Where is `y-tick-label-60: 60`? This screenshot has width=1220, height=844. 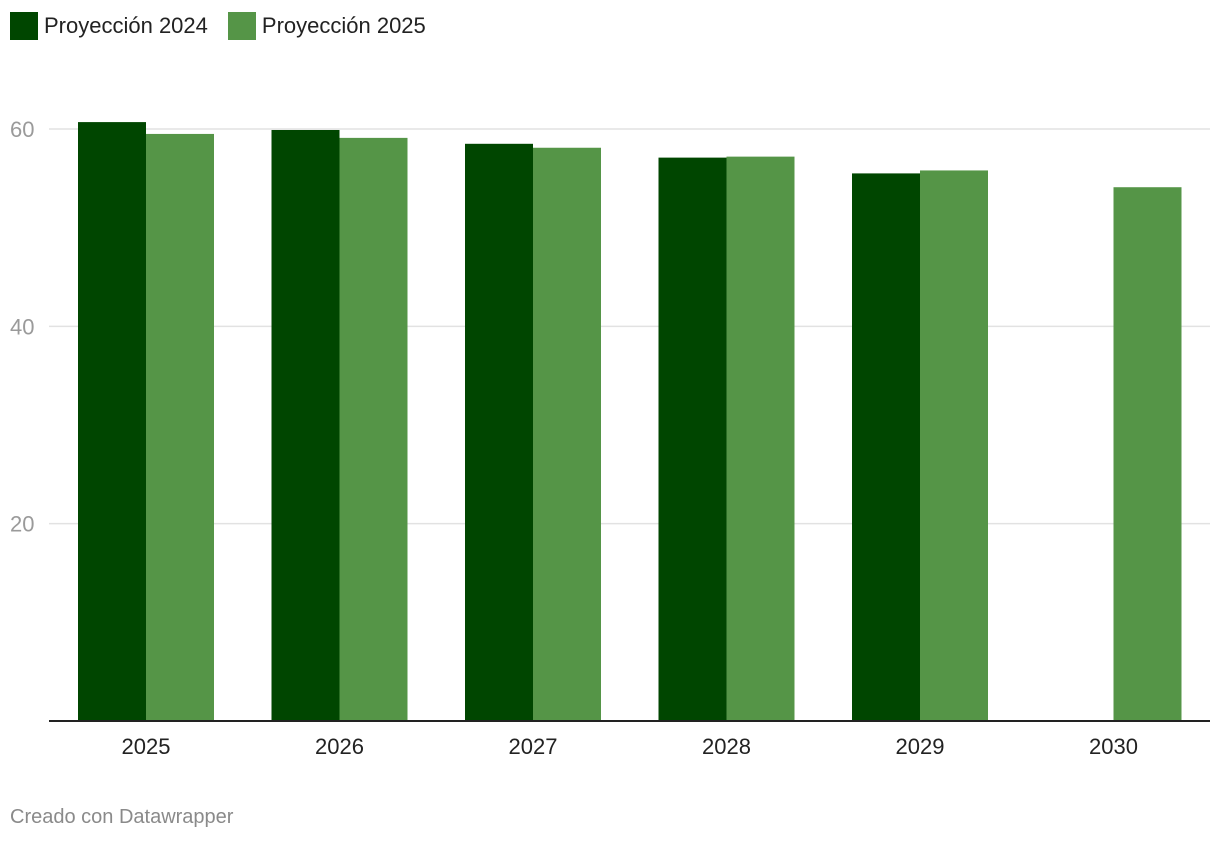
y-tick-label-60: 60 is located at coordinates (22, 129).